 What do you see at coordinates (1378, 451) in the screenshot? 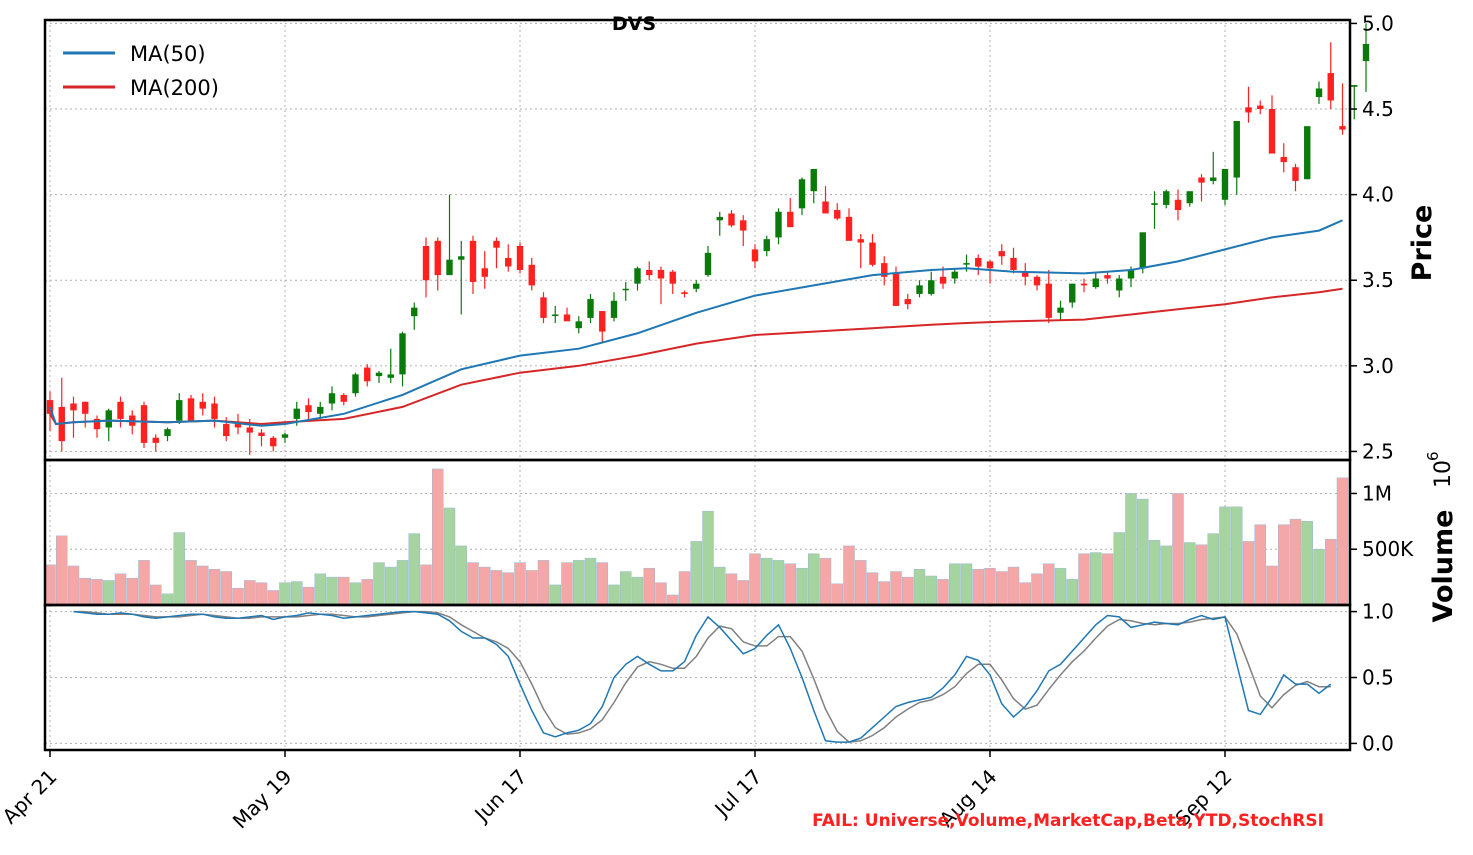
I see `price-tick-label: 2.5` at bounding box center [1378, 451].